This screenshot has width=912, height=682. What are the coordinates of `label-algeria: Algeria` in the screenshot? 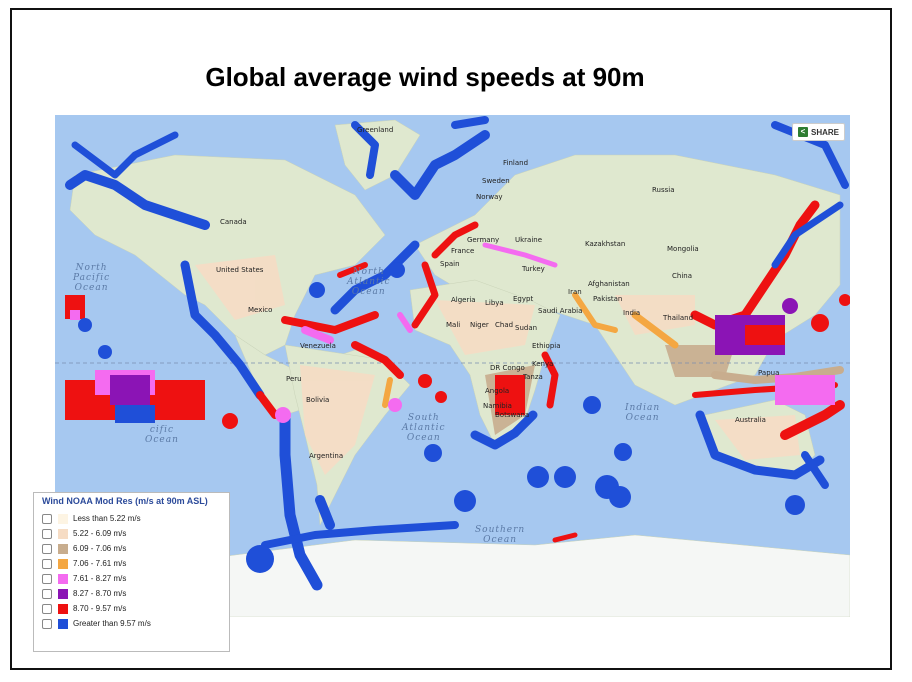 It's located at (463, 300).